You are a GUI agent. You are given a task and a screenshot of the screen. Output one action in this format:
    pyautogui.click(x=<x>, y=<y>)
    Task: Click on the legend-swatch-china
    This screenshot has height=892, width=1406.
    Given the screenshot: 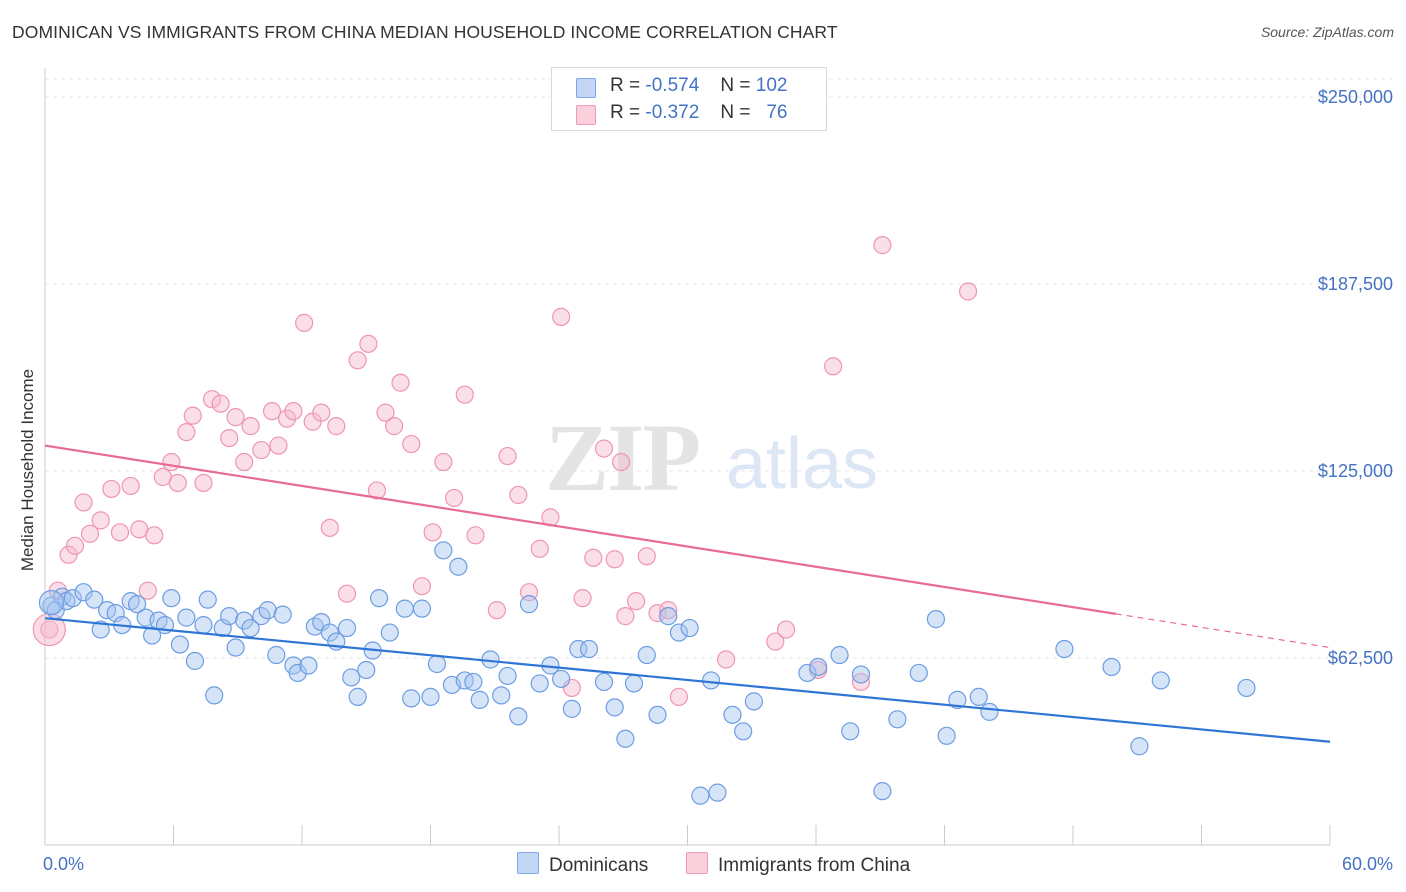 What is the action you would take?
    pyautogui.click(x=586, y=115)
    